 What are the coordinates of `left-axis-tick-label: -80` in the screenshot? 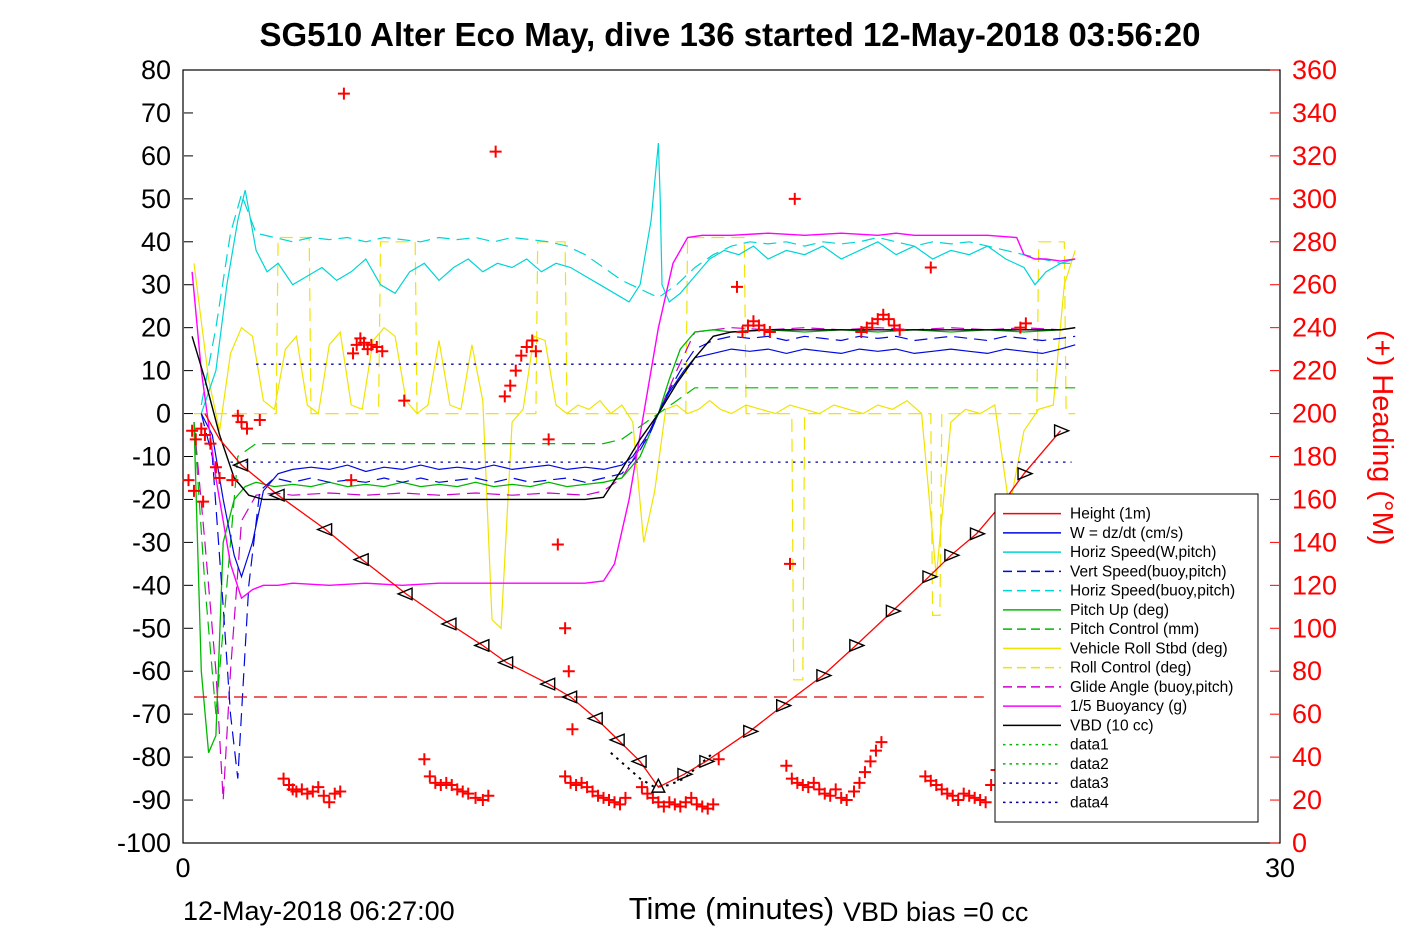 It's located at (151, 757).